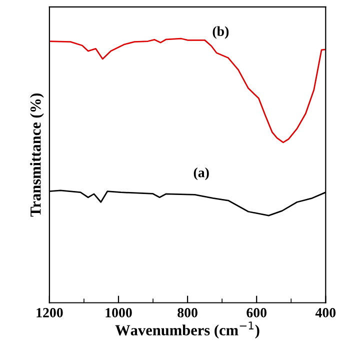 This screenshot has height=346, width=341. Describe the element at coordinates (220, 32) in the screenshot. I see `series-label: (b)` at that location.